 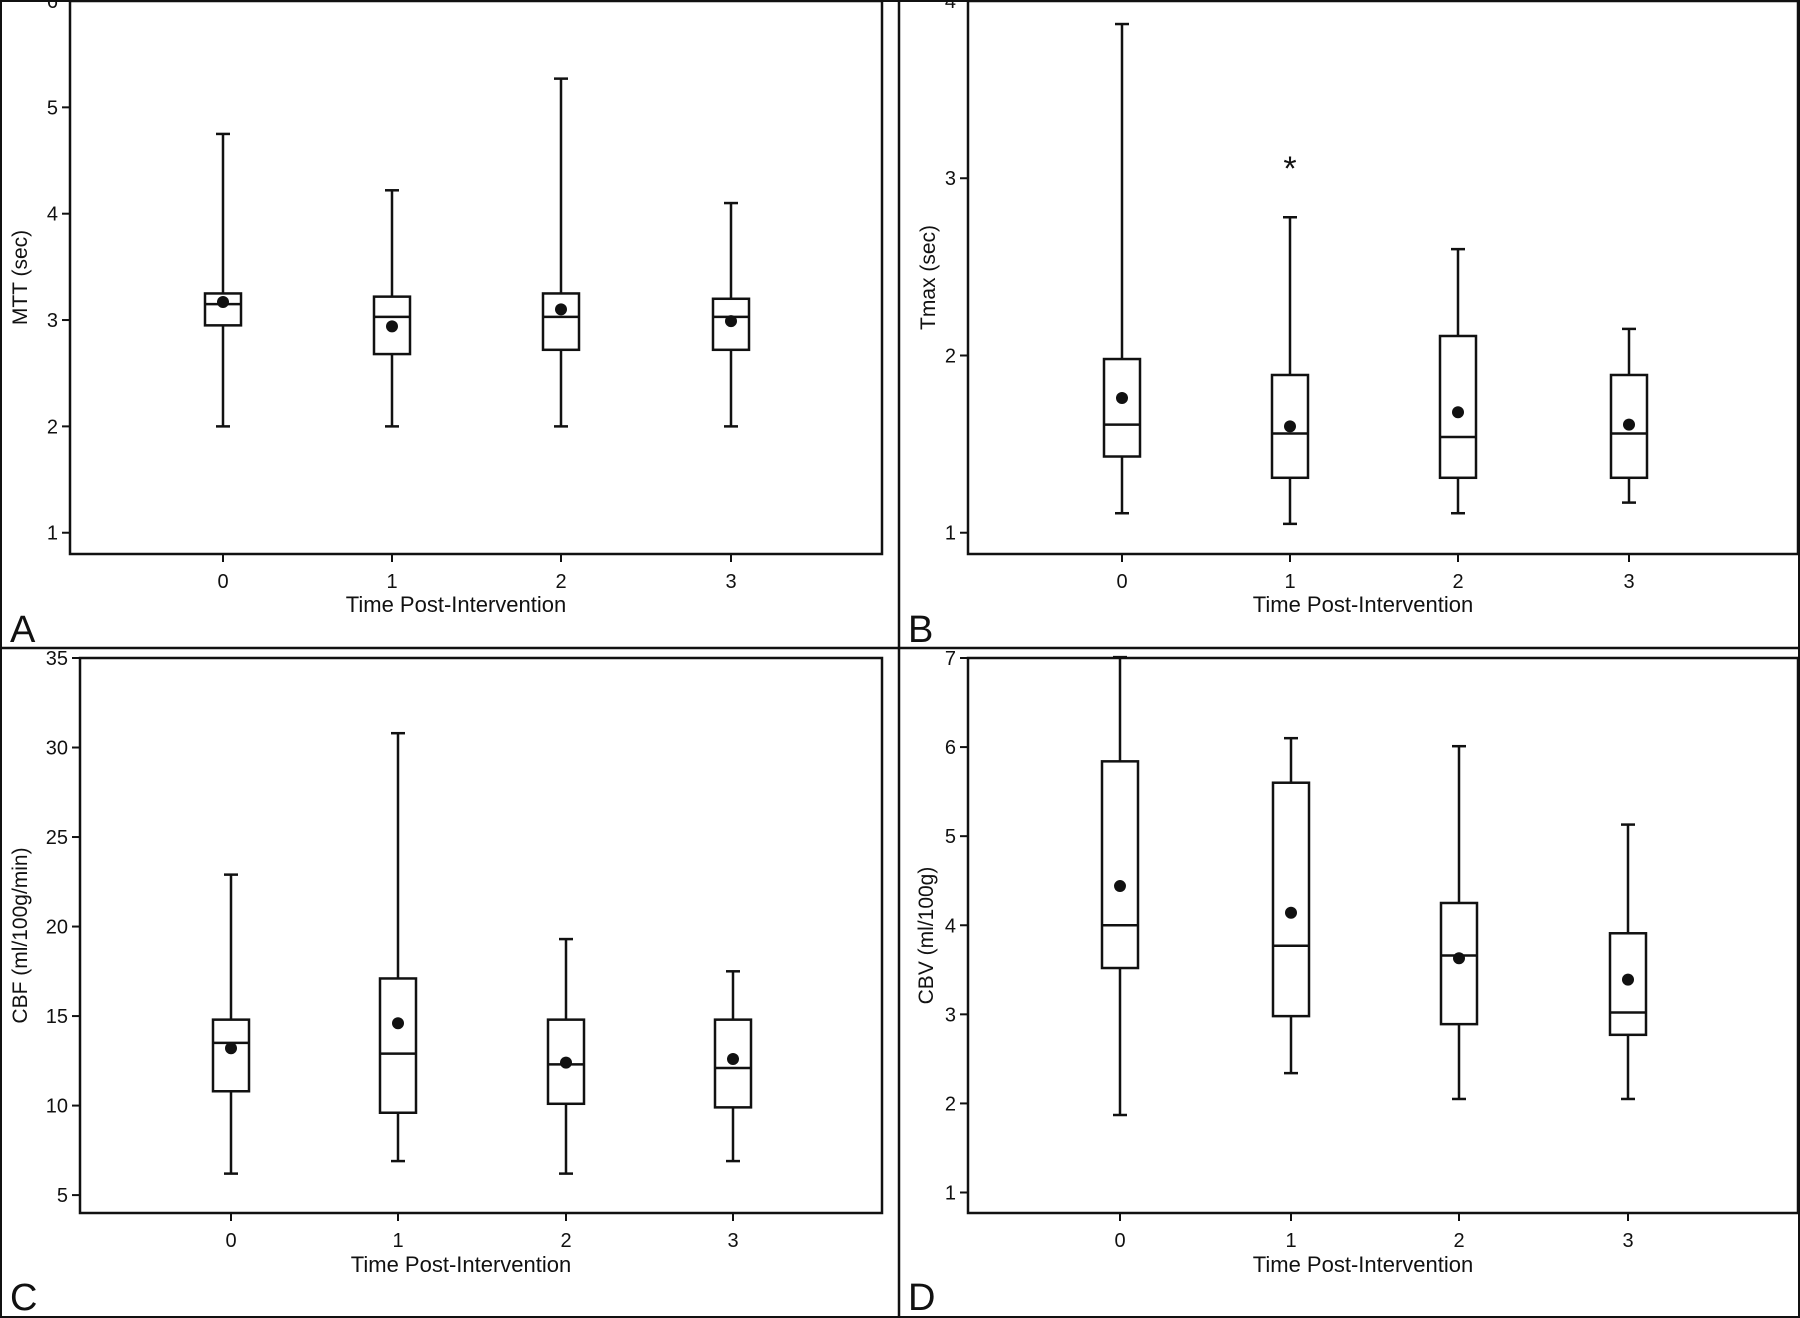 I want to click on y-tick-label: 6, so click(x=950, y=748).